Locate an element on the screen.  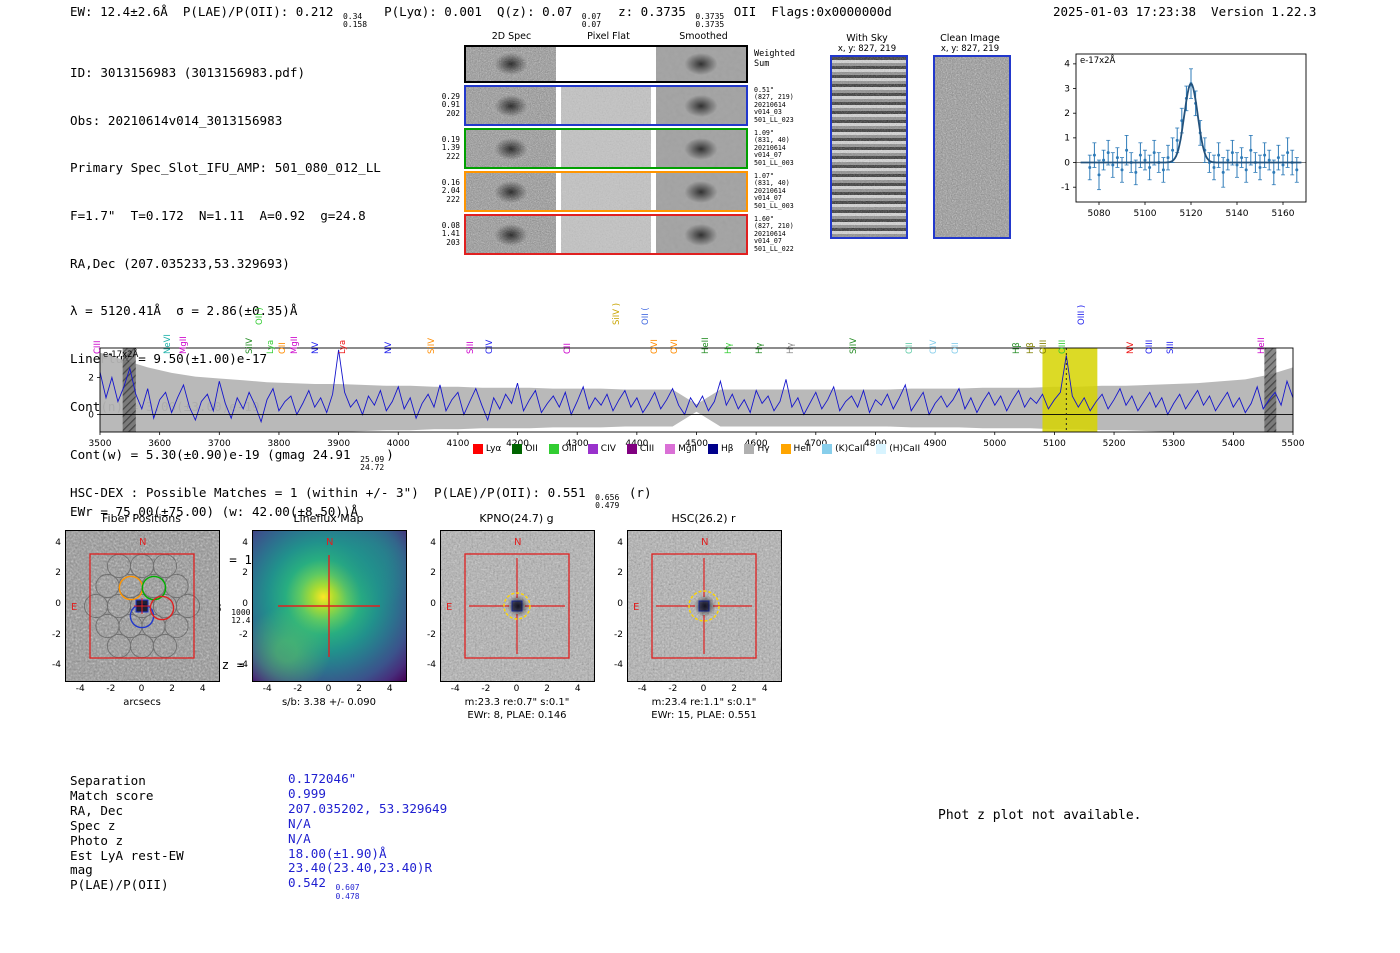
svg-text: 4800 is located at coordinates (875, 444).